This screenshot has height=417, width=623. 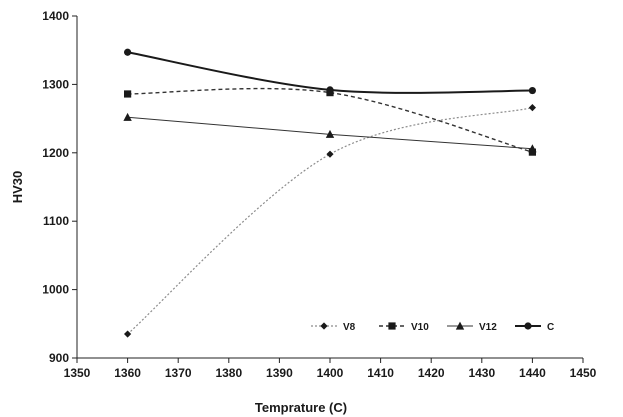 I want to click on x-tick-label: 1400, so click(x=330, y=373).